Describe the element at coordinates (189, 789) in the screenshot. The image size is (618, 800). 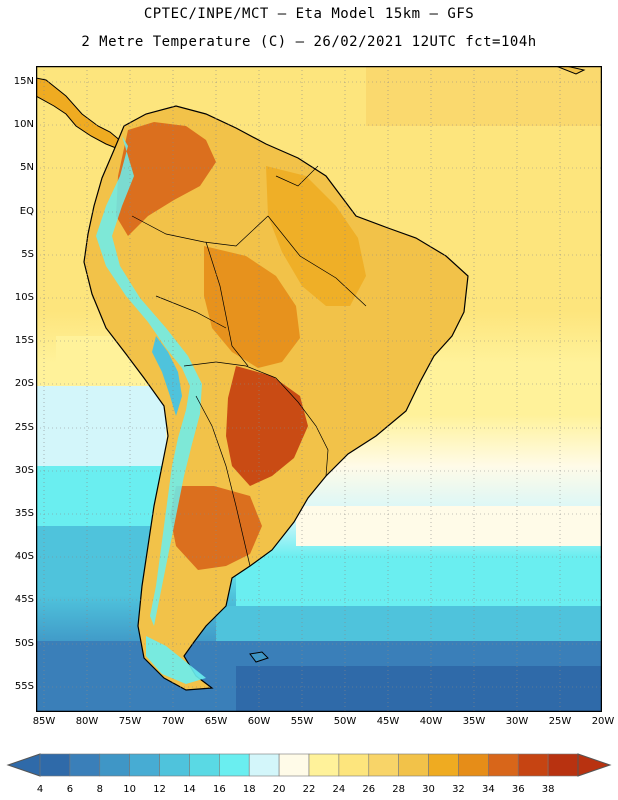
I see `colorbar-label: 14` at that location.